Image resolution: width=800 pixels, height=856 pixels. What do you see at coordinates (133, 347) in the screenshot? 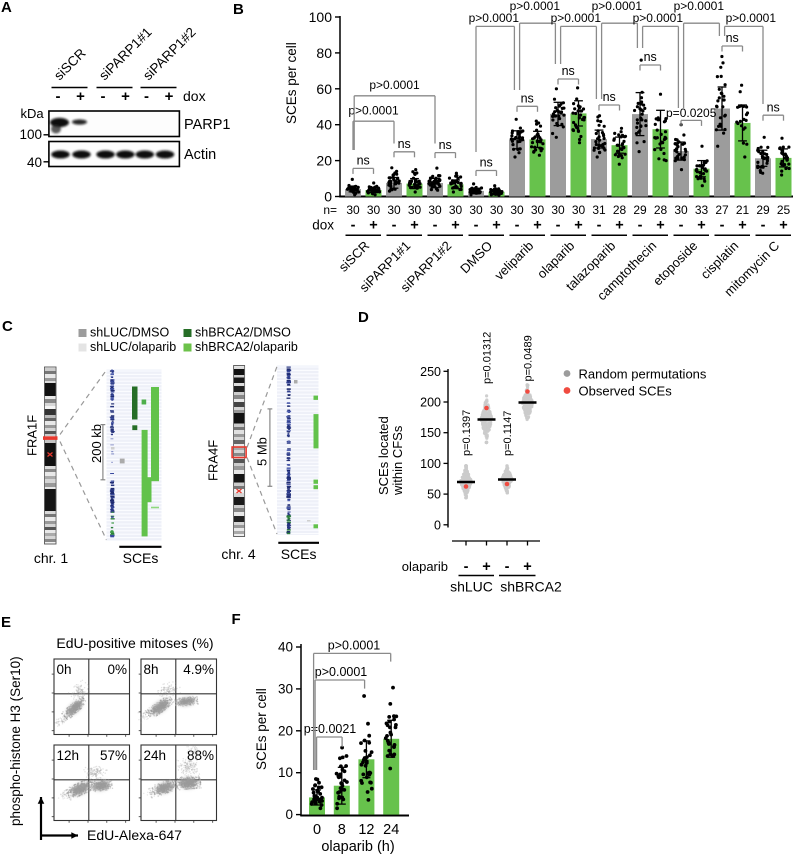
I see `svg-text: shLUC/olaparib` at bounding box center [133, 347].